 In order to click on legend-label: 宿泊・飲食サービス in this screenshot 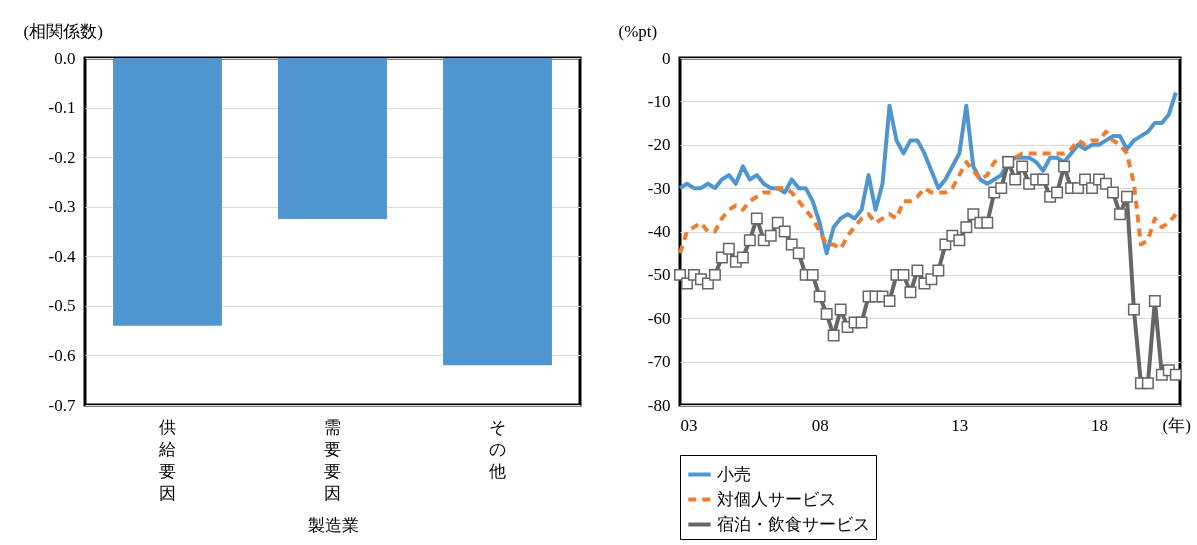, I will do `click(793, 524)`.